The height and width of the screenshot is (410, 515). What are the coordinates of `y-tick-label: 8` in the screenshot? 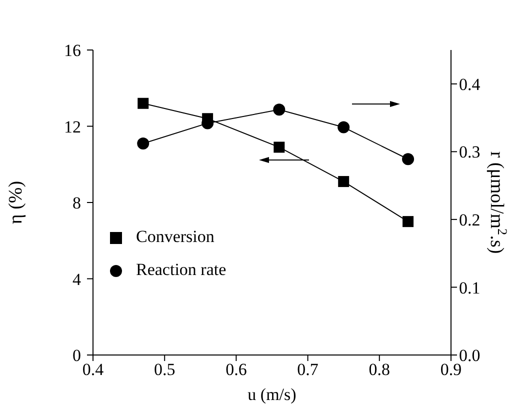 It's located at (76, 203).